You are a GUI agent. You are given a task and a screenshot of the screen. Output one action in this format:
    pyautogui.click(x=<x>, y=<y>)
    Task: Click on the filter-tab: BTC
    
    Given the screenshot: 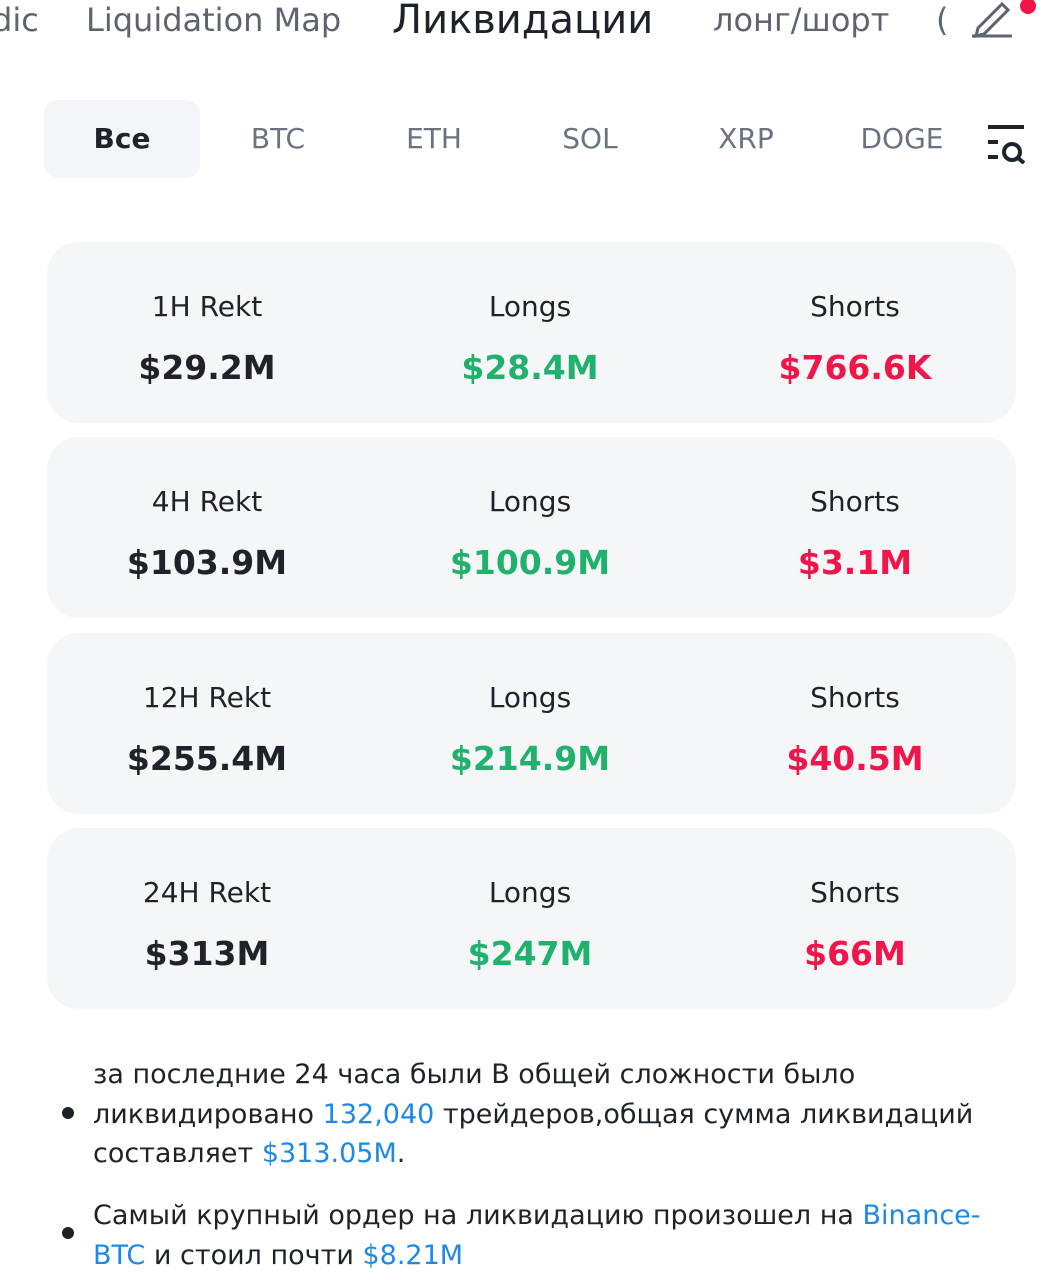 What is the action you would take?
    pyautogui.click(x=278, y=138)
    